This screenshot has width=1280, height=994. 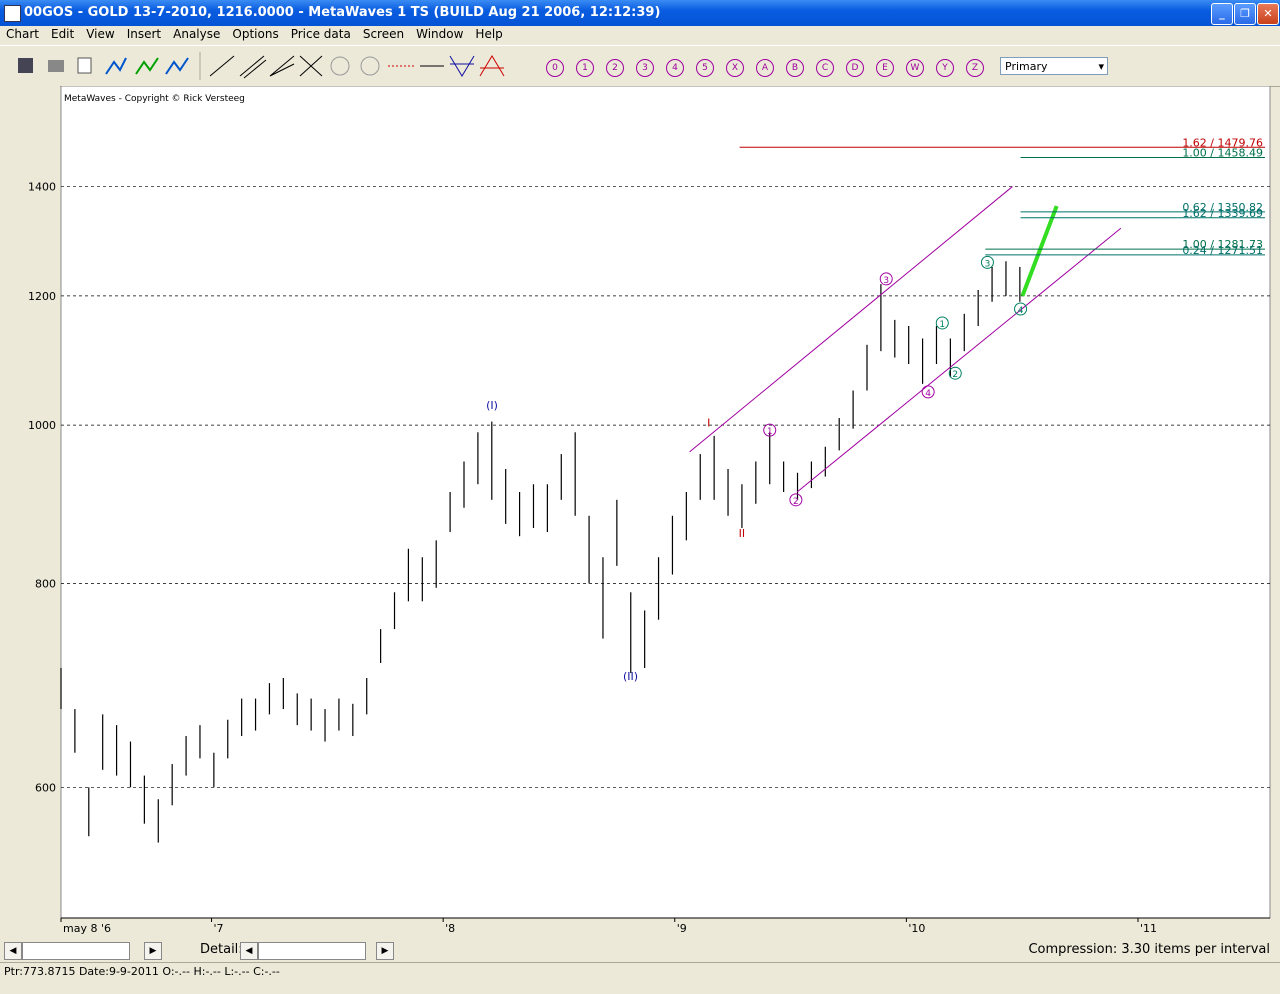 What do you see at coordinates (1245, 14) in the screenshot?
I see `maximize-button: ❐` at bounding box center [1245, 14].